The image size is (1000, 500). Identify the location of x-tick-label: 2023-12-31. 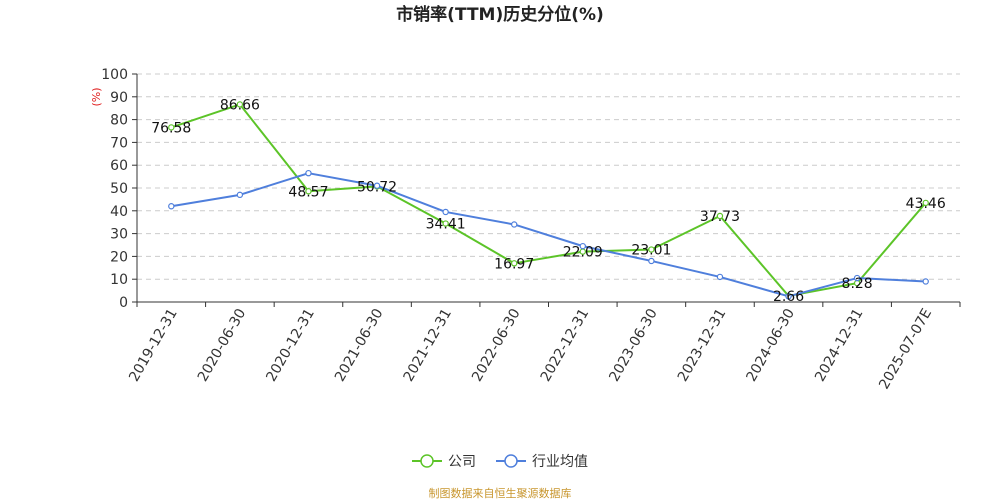
(702, 345).